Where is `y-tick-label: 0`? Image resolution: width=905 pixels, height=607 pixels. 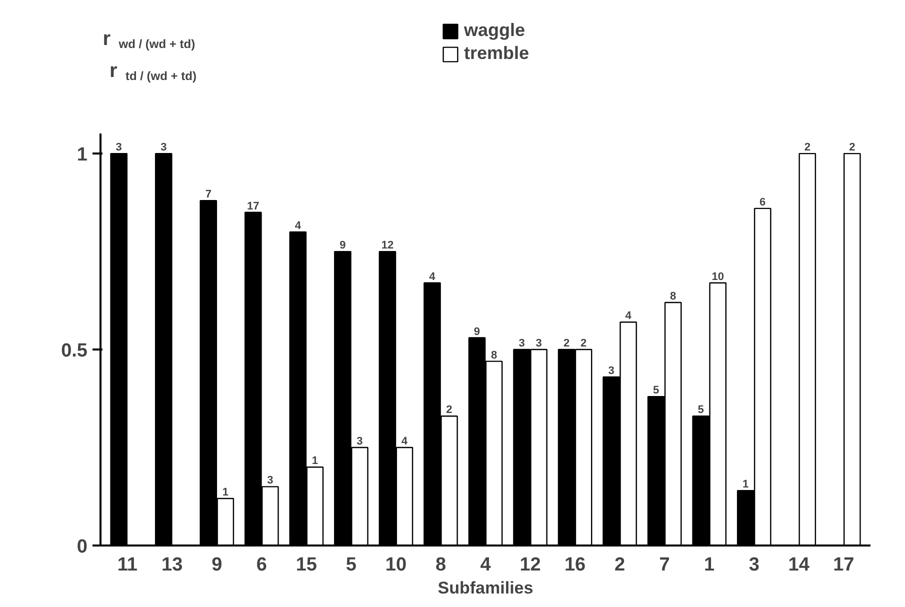 y-tick-label: 0 is located at coordinates (82, 547).